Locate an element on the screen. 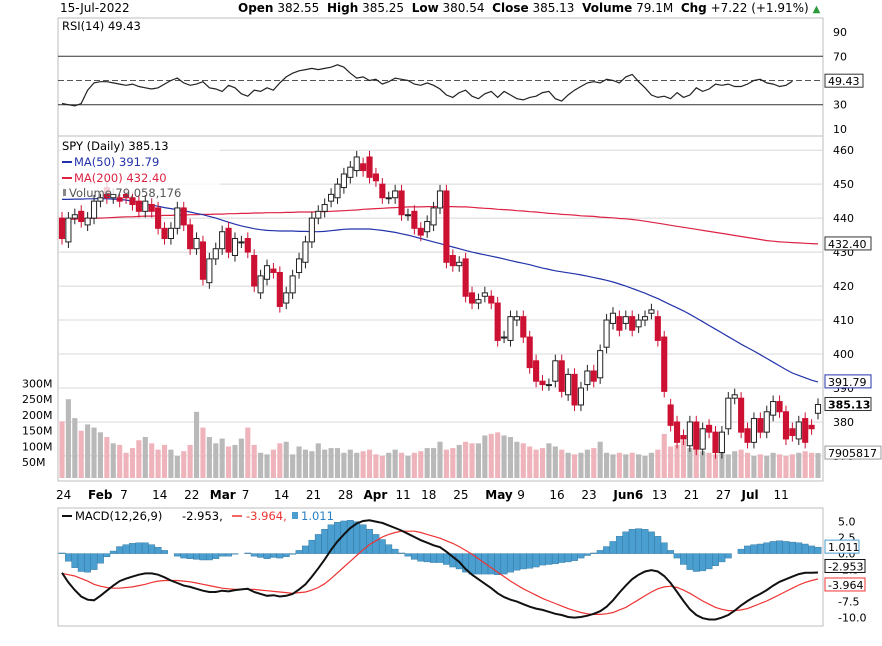 Image resolution: width=882 pixels, height=646 pixels. ma50-value-tag: 391.79 is located at coordinates (848, 381).